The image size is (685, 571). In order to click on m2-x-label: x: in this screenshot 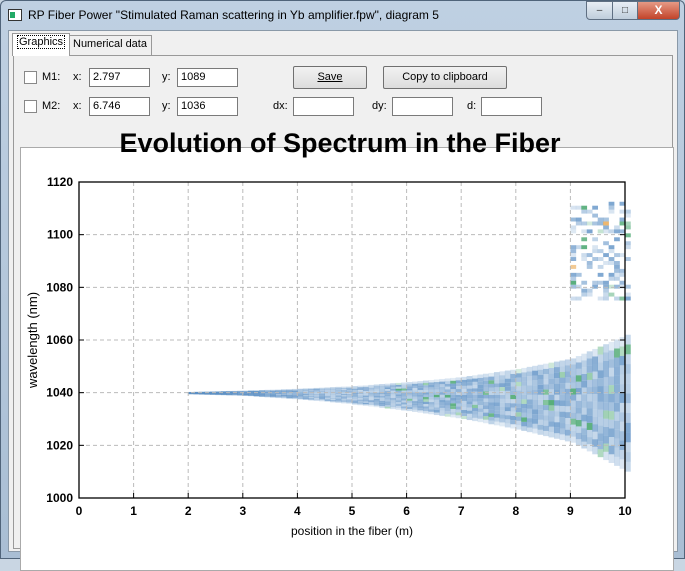, I will do `click(77, 106)`.